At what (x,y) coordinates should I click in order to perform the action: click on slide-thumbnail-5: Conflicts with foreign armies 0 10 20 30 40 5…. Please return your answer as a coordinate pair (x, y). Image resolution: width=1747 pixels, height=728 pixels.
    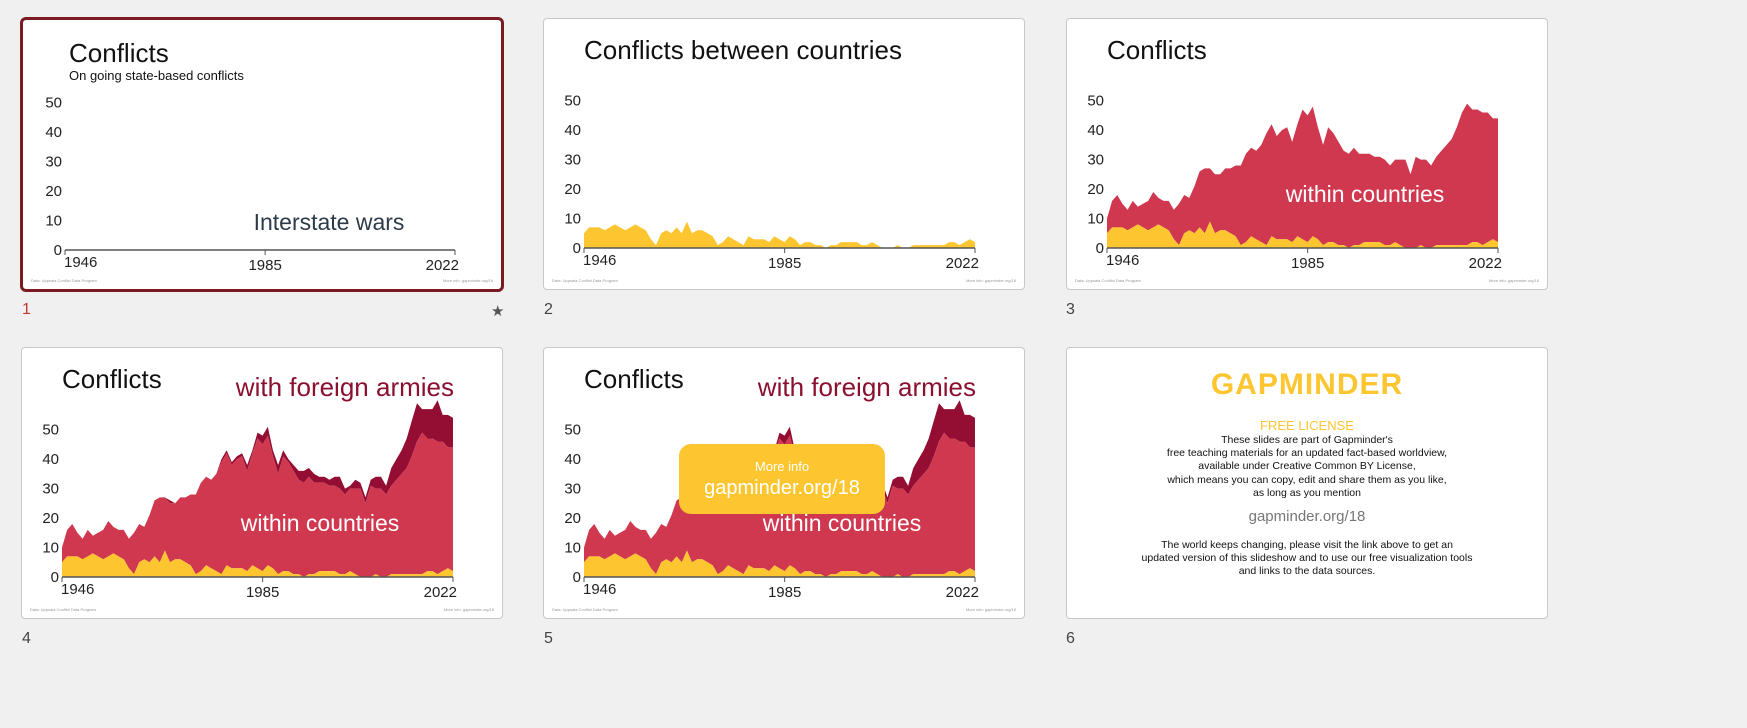
    Looking at the image, I should click on (784, 483).